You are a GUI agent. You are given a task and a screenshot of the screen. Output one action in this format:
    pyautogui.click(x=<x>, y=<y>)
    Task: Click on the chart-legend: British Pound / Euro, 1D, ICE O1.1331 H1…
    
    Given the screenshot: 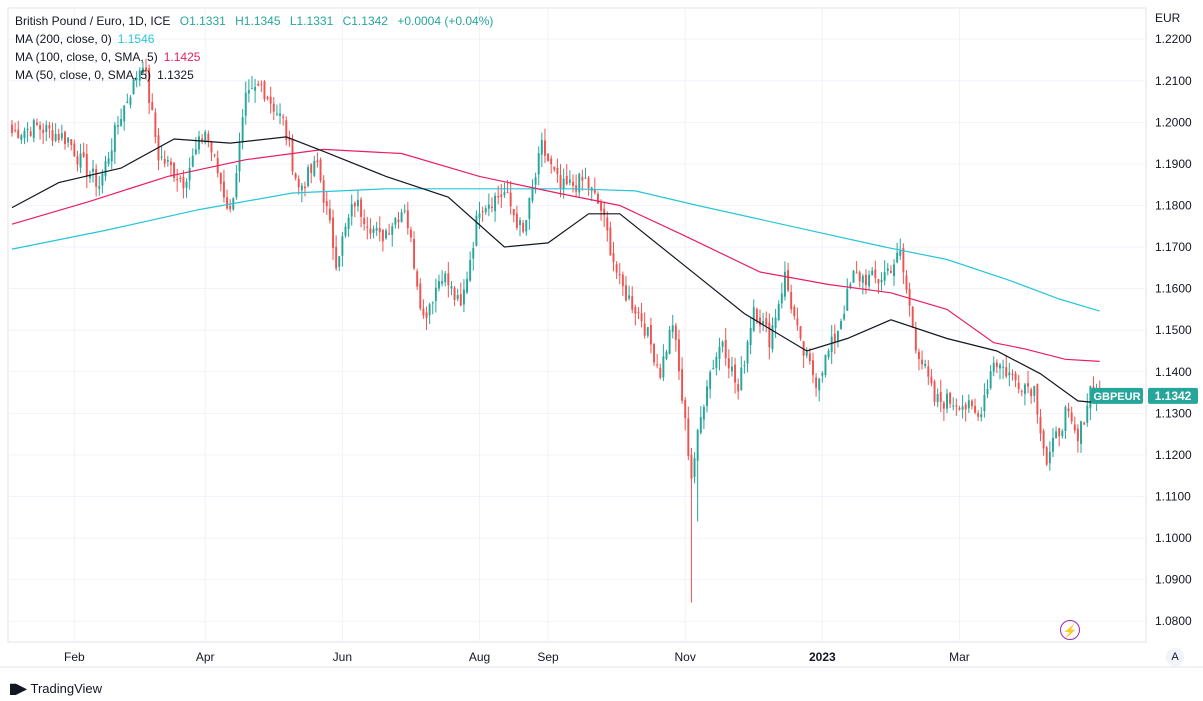 What is the action you would take?
    pyautogui.click(x=254, y=48)
    